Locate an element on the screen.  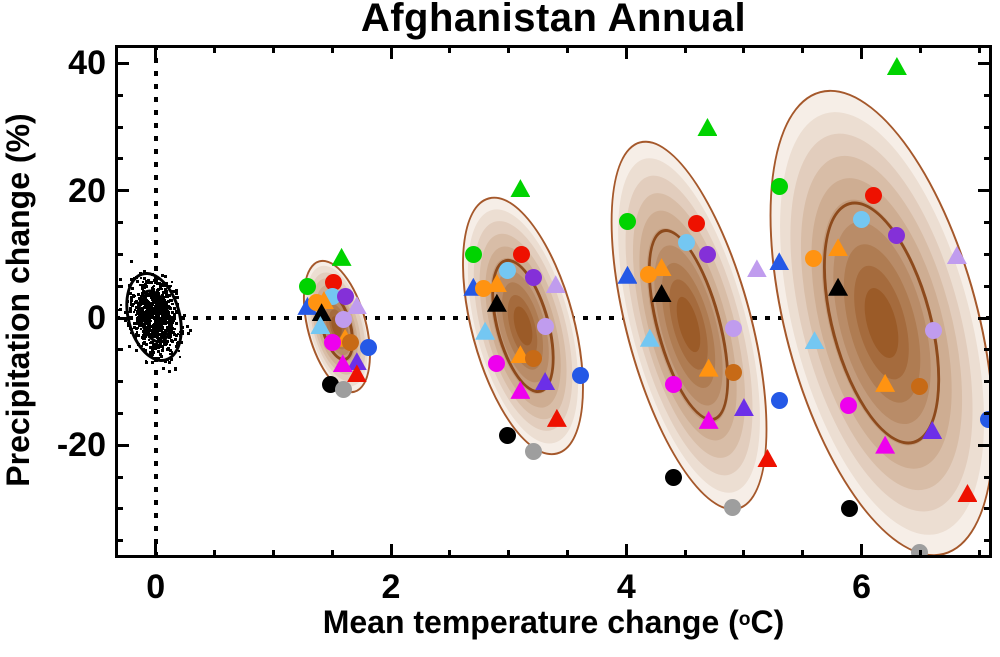
chart-title: Afghanistan Annual is located at coordinates (553, 20).